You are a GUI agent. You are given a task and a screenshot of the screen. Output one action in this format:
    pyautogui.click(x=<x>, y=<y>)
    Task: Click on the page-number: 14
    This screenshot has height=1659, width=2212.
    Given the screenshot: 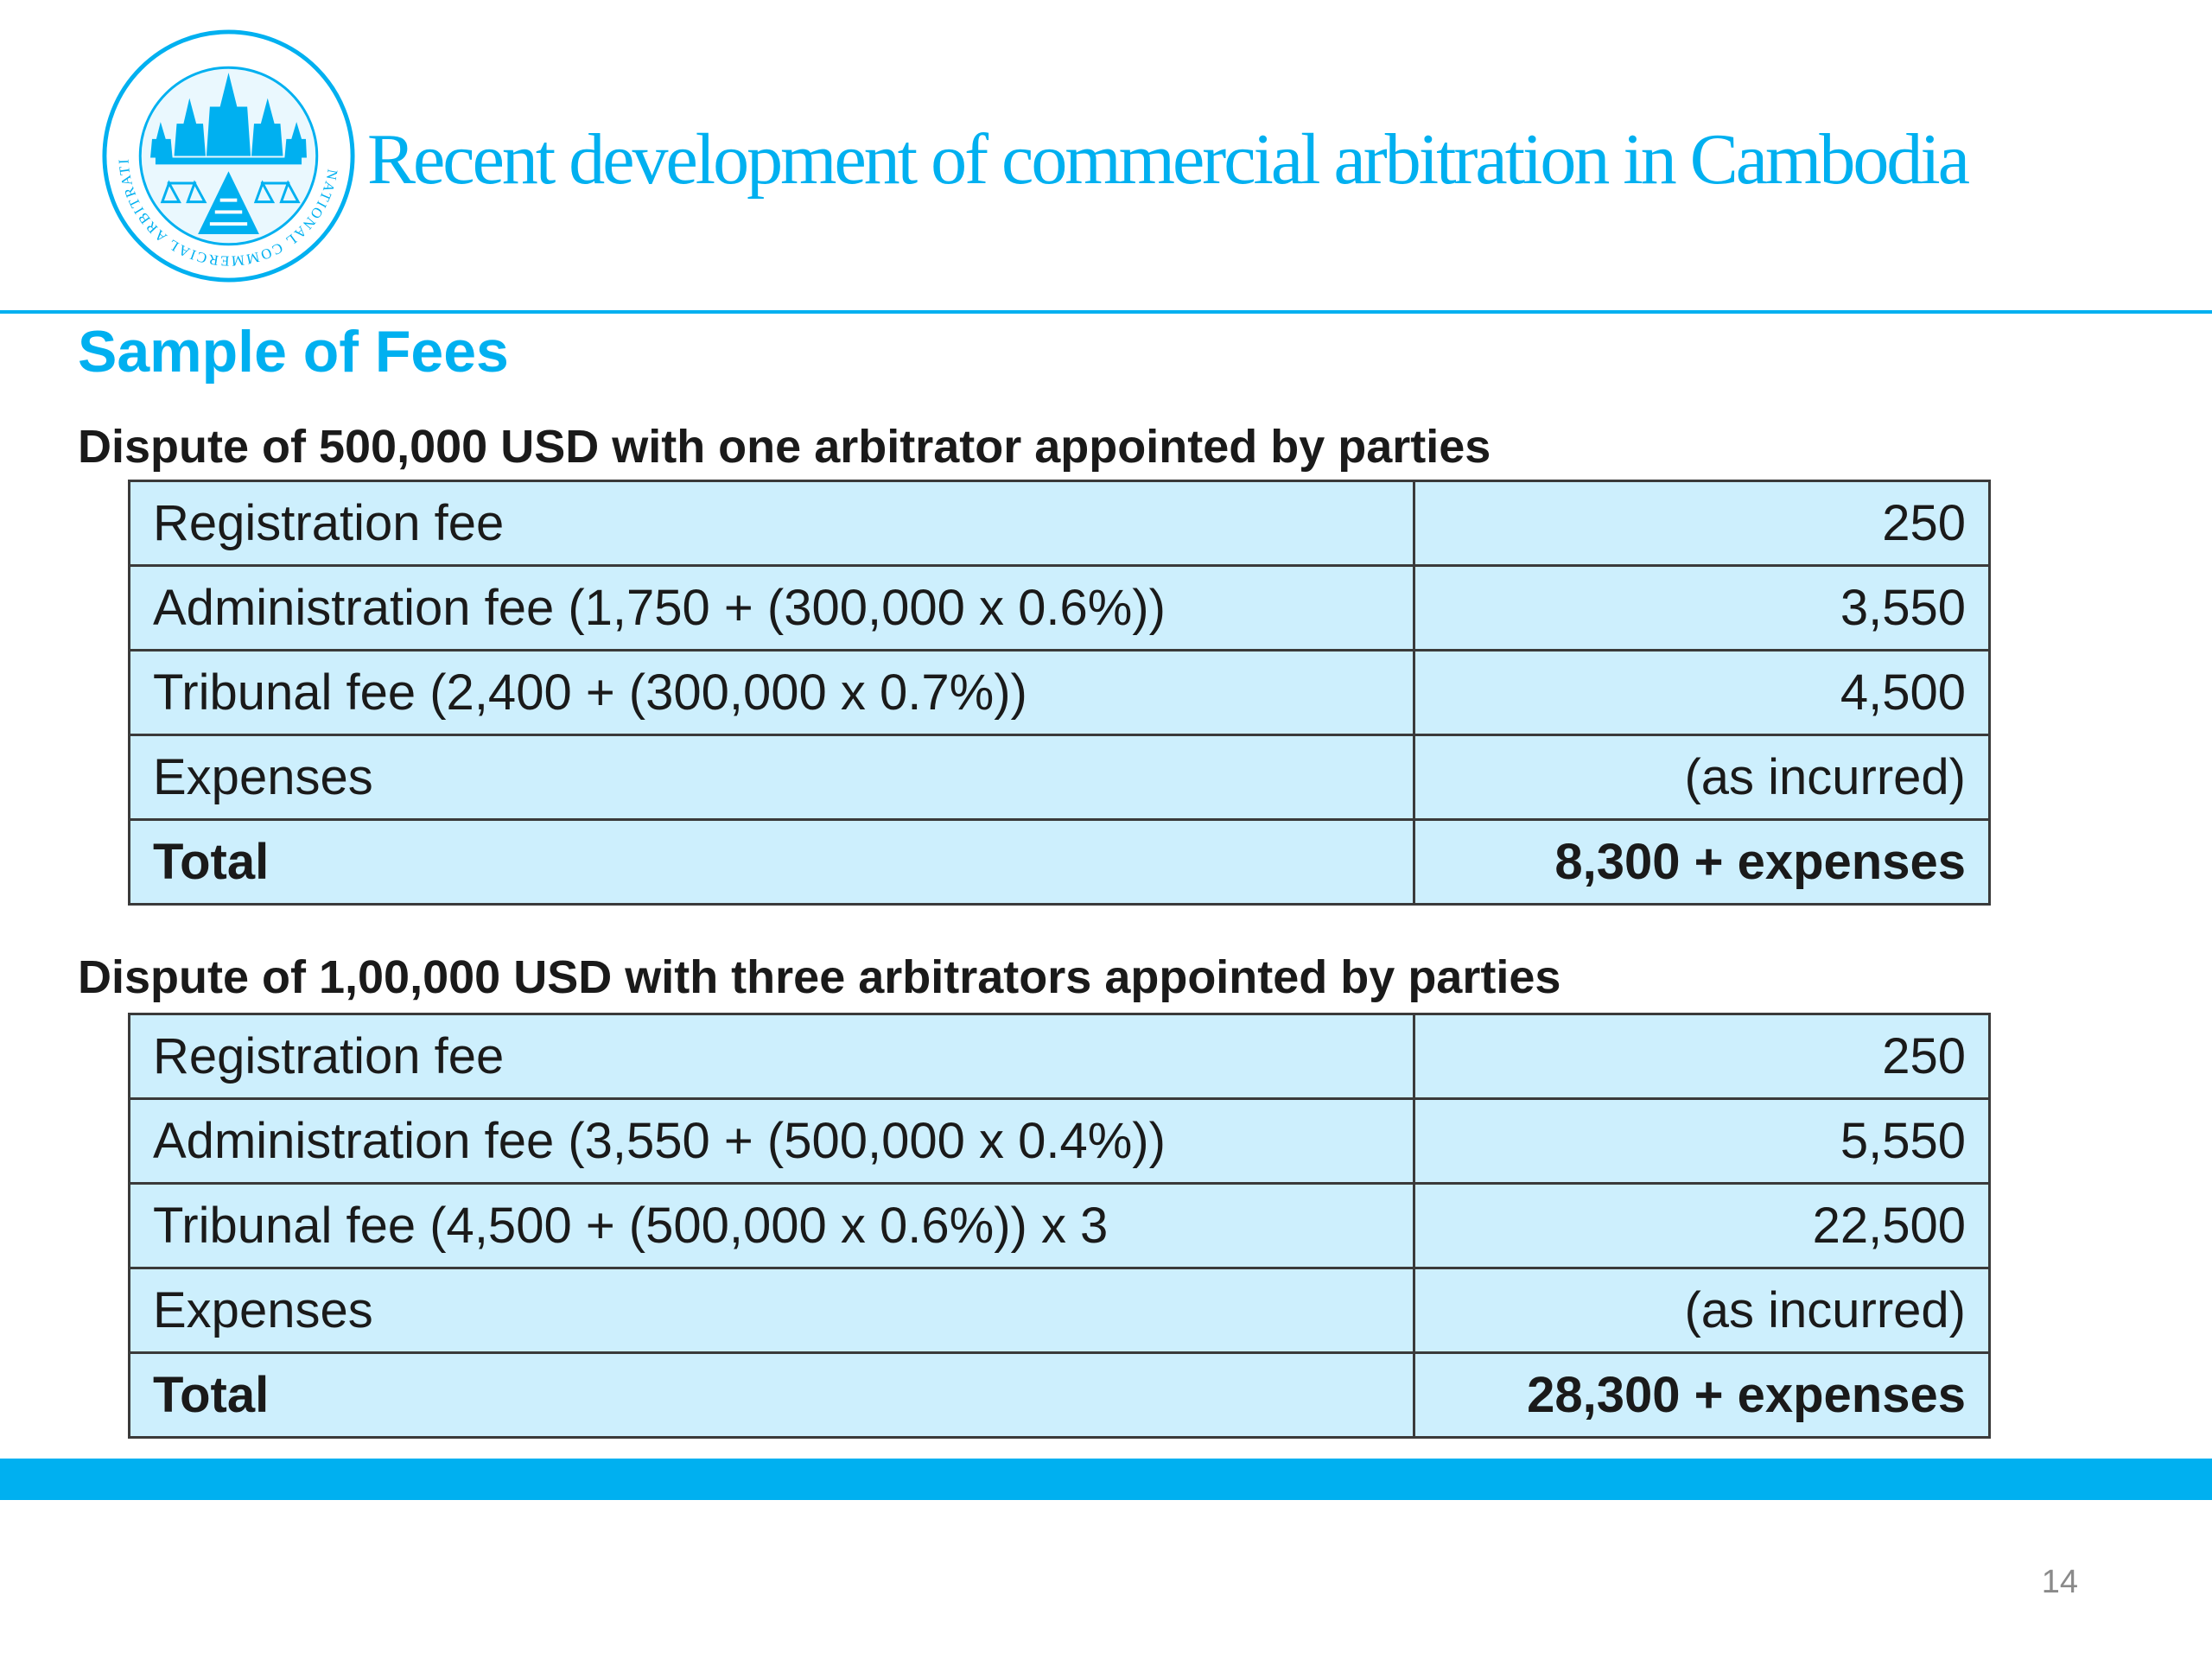 What is the action you would take?
    pyautogui.click(x=2059, y=1582)
    